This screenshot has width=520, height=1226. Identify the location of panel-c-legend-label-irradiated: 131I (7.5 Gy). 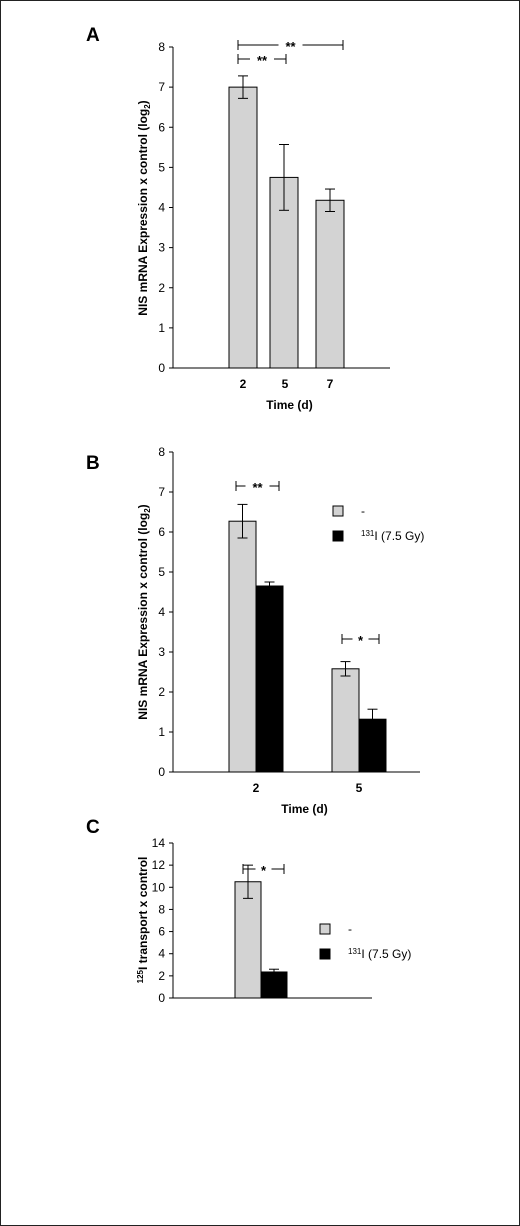
(379, 954).